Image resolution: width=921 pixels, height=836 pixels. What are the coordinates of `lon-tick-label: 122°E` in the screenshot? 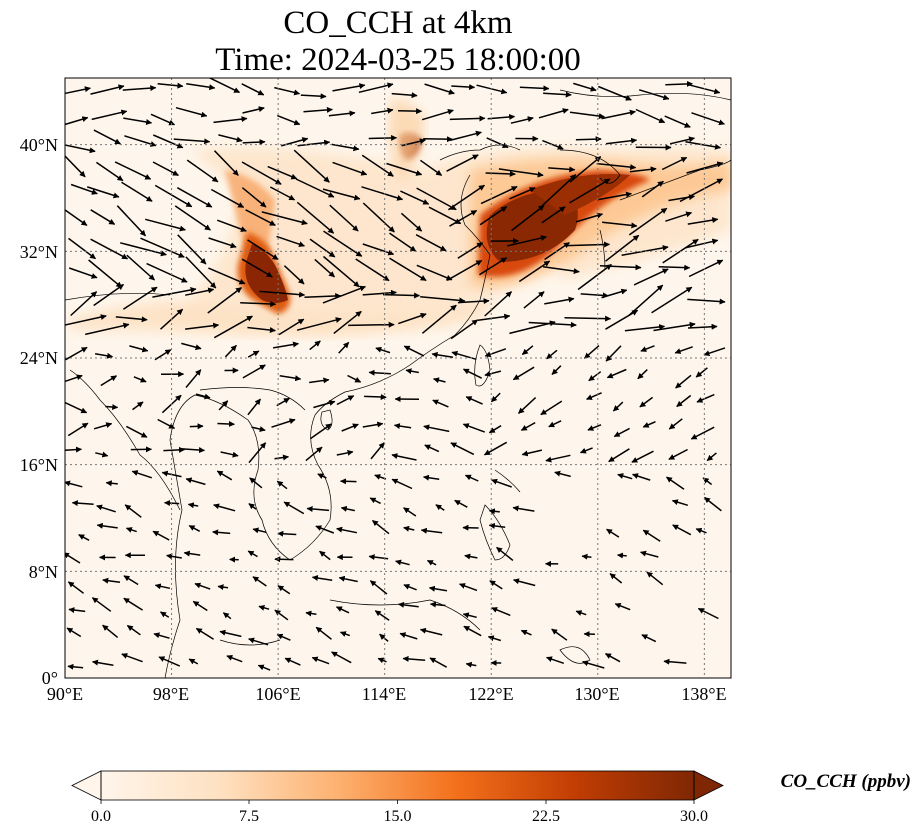 It's located at (490, 694).